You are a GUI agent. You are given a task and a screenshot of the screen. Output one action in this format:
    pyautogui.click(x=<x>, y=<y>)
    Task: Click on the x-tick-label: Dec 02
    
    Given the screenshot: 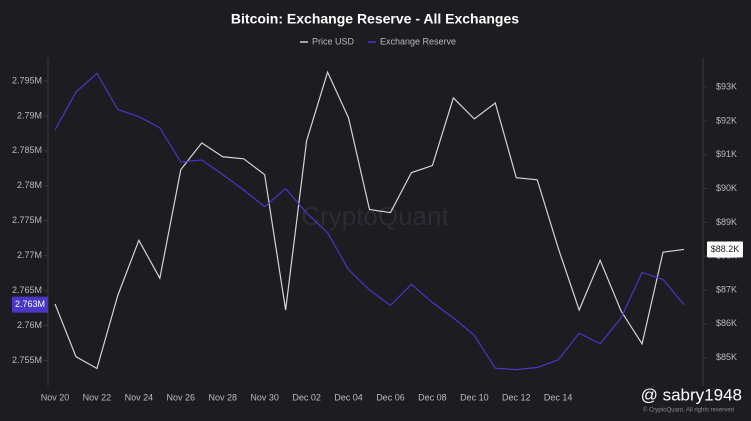 What is the action you would take?
    pyautogui.click(x=306, y=397)
    